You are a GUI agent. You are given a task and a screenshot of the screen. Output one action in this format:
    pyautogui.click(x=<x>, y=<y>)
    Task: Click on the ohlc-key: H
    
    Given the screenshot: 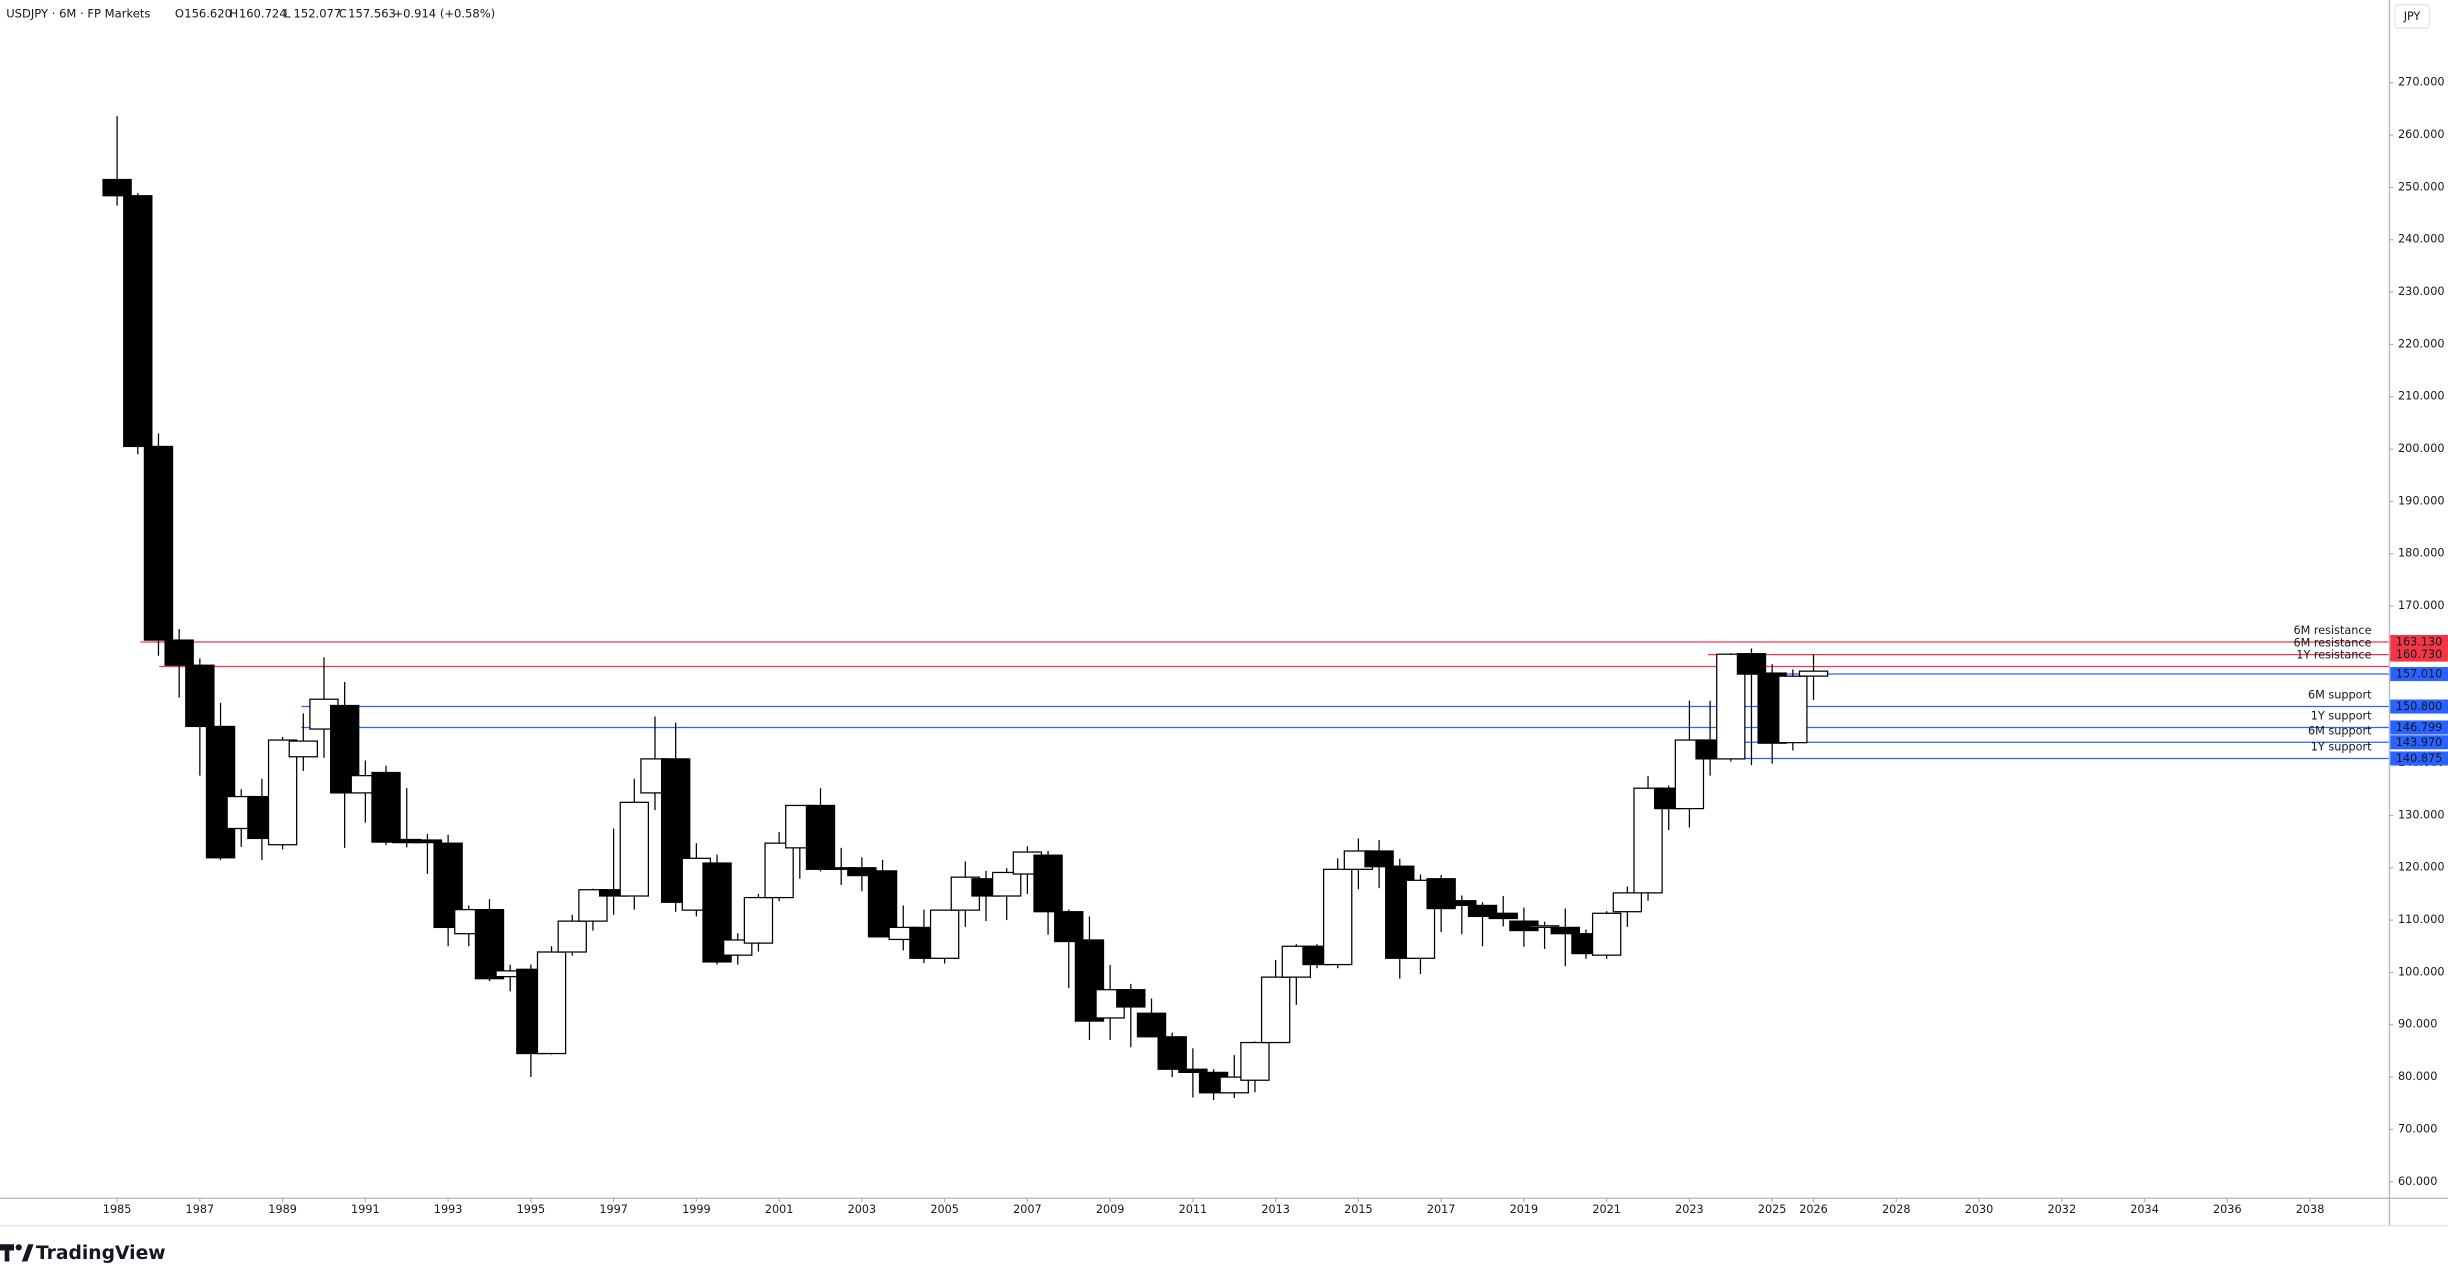 What is the action you would take?
    pyautogui.click(x=234, y=14)
    